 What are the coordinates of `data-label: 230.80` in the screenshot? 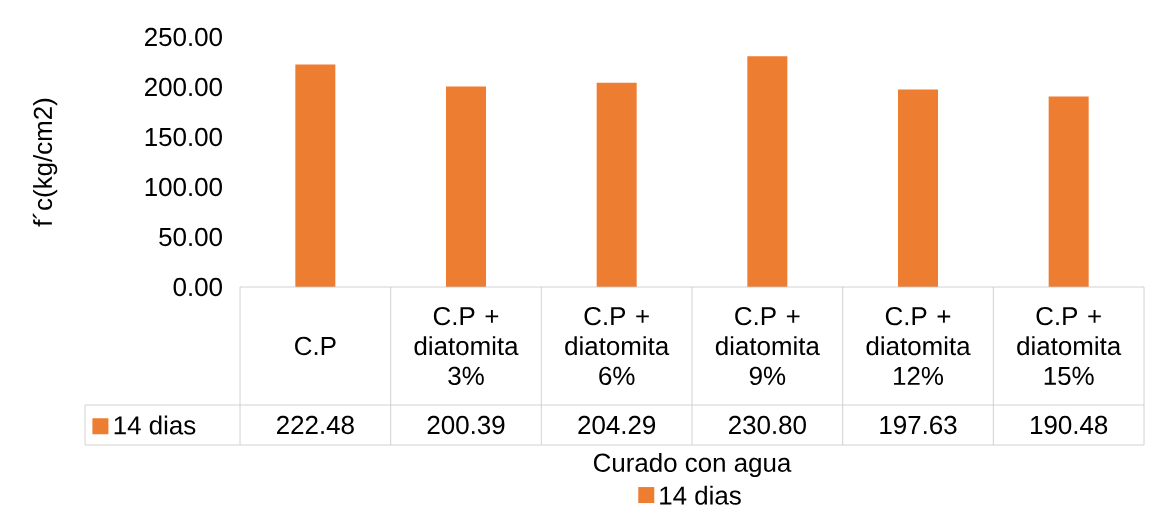 It's located at (767, 425).